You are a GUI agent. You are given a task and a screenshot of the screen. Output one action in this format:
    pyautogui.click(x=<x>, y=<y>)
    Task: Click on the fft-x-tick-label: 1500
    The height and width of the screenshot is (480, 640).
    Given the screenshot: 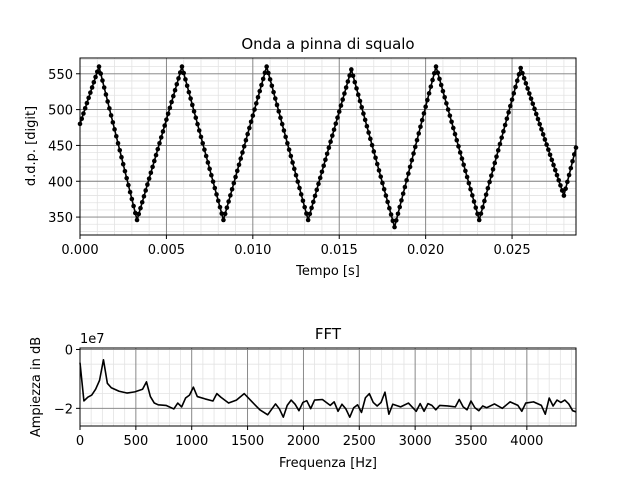 What is the action you would take?
    pyautogui.click(x=247, y=441)
    